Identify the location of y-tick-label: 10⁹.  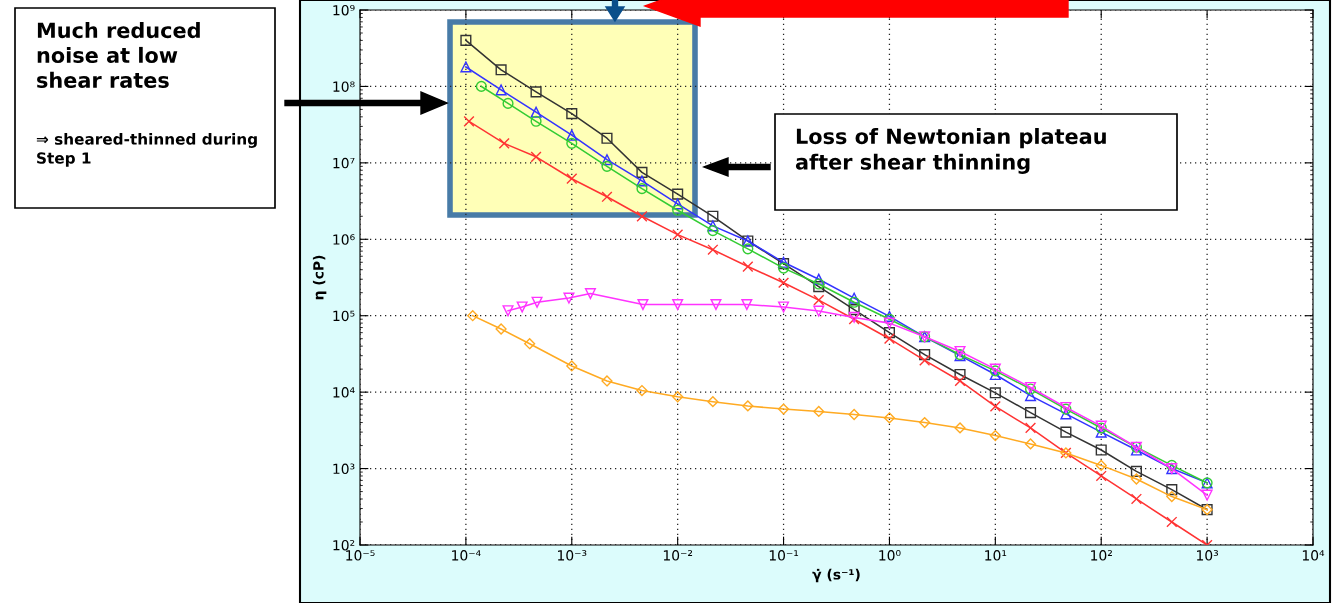
(344, 10).